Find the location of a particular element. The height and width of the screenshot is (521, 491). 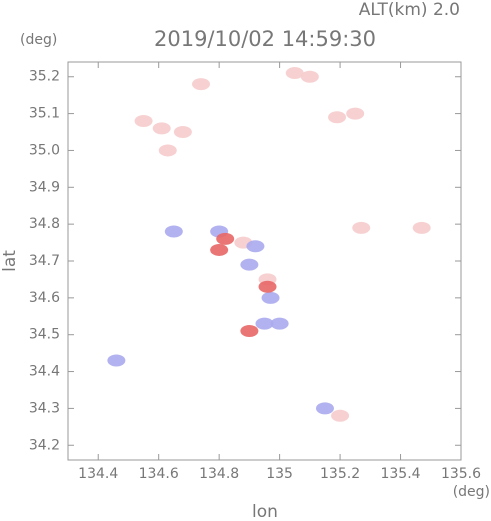

y-tick-label: 34.5 is located at coordinates (44, 335).